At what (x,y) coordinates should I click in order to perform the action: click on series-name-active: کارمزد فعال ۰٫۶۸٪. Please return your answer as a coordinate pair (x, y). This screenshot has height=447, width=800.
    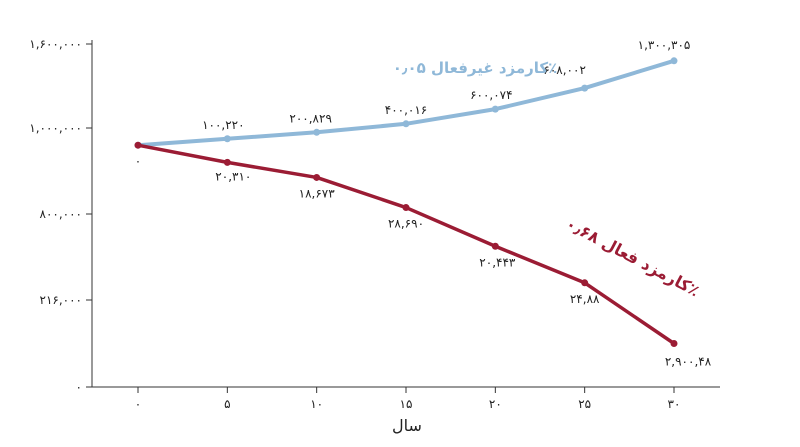
    Looking at the image, I should click on (633, 257).